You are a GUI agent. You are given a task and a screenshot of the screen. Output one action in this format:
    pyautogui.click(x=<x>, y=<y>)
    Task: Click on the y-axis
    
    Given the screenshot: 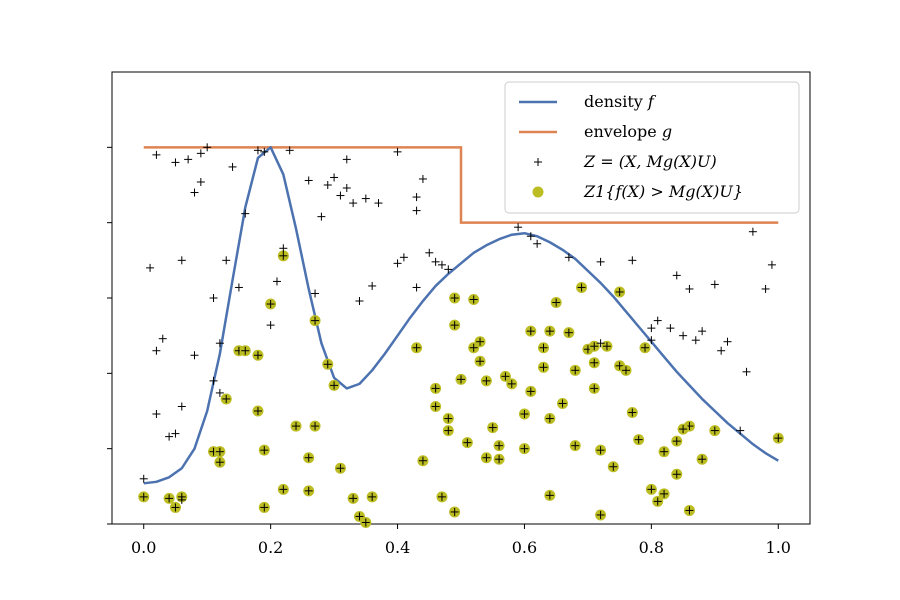 What is the action you would take?
    pyautogui.click(x=109, y=335)
    